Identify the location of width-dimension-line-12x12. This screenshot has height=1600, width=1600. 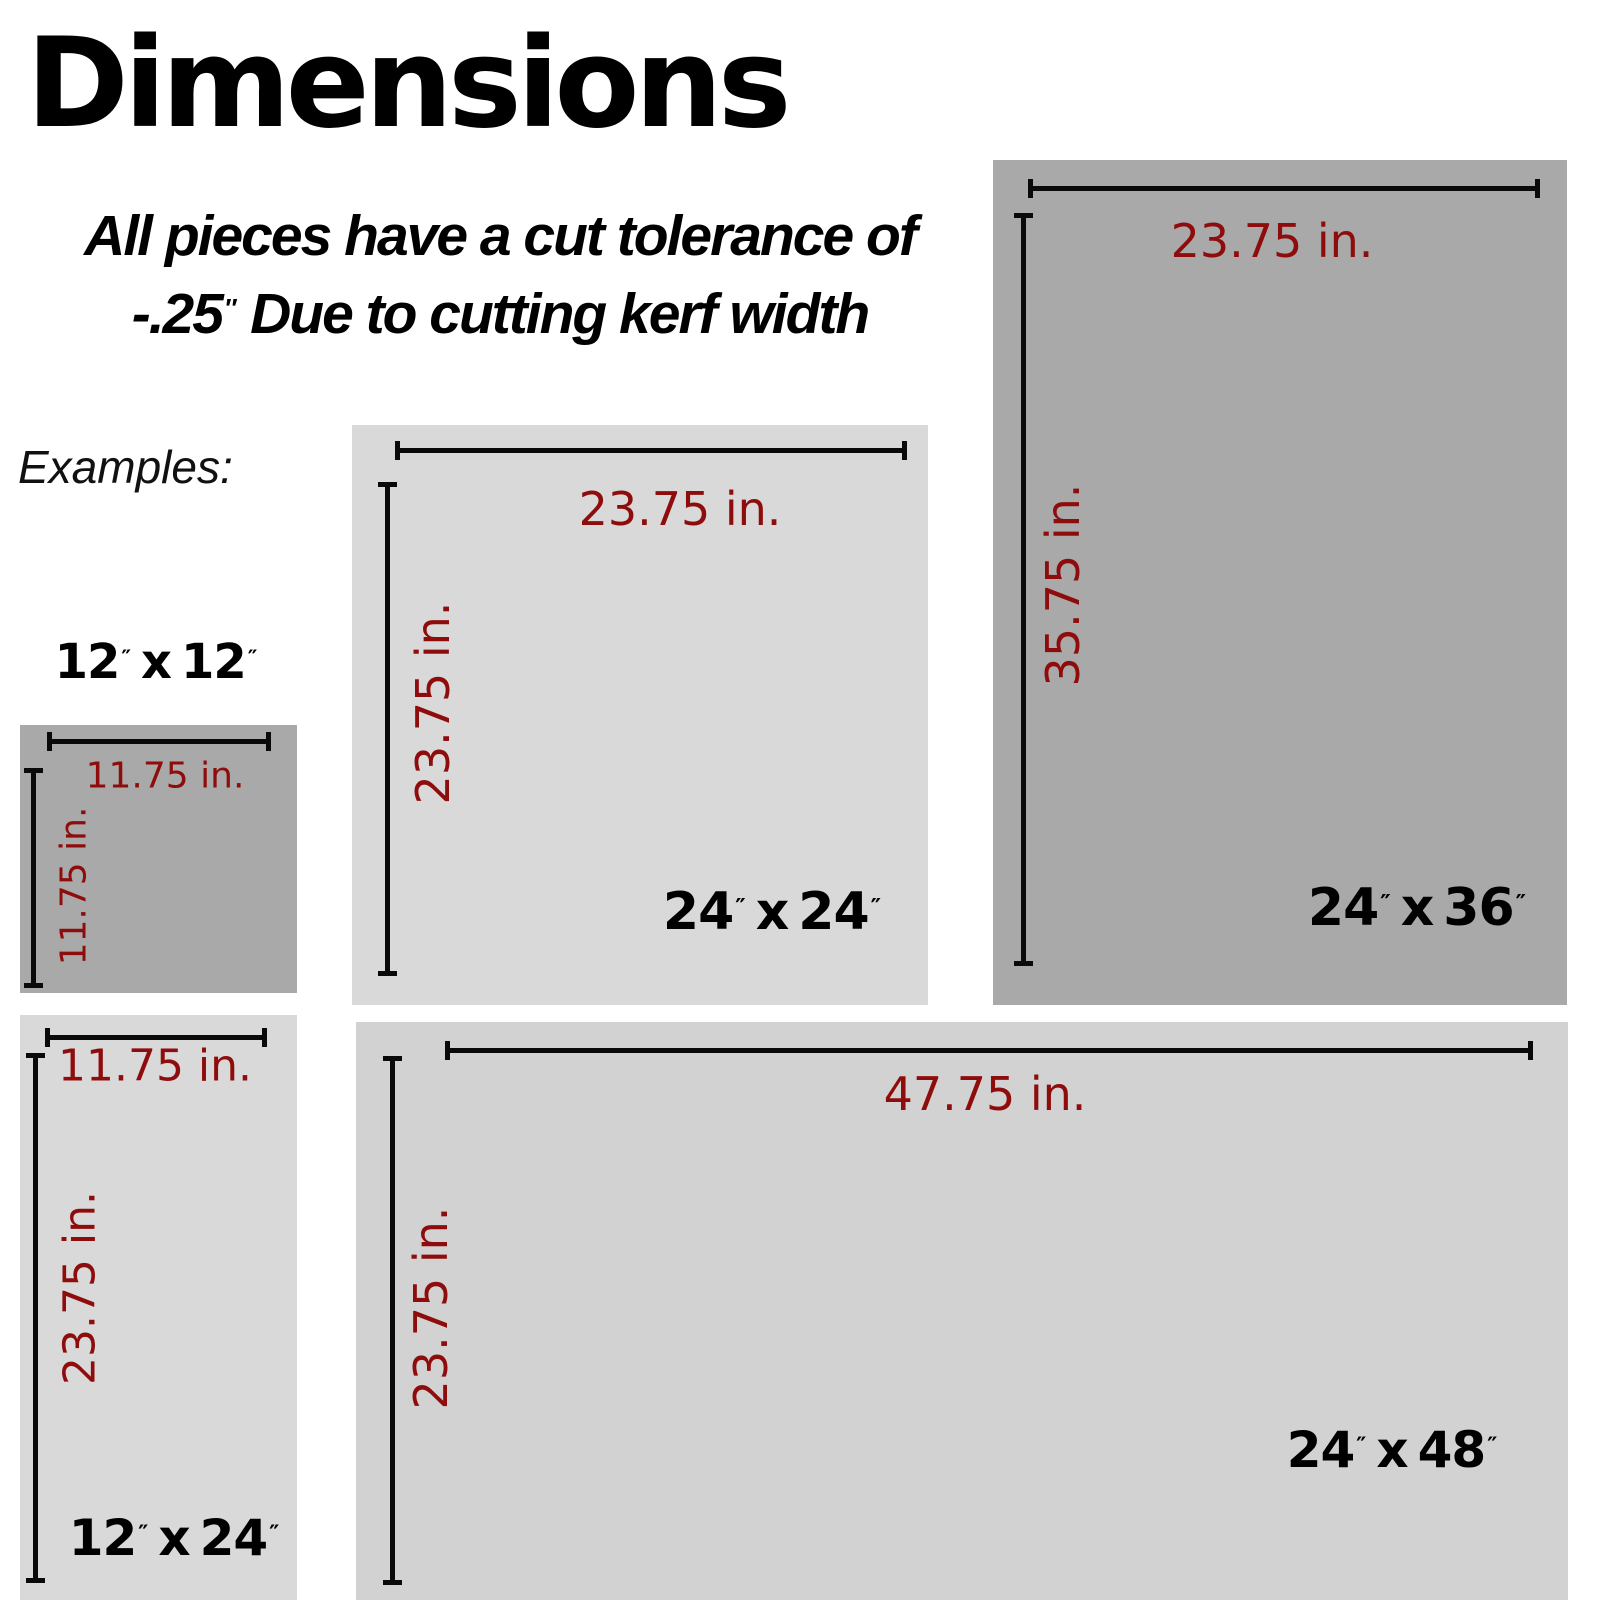
(159, 741).